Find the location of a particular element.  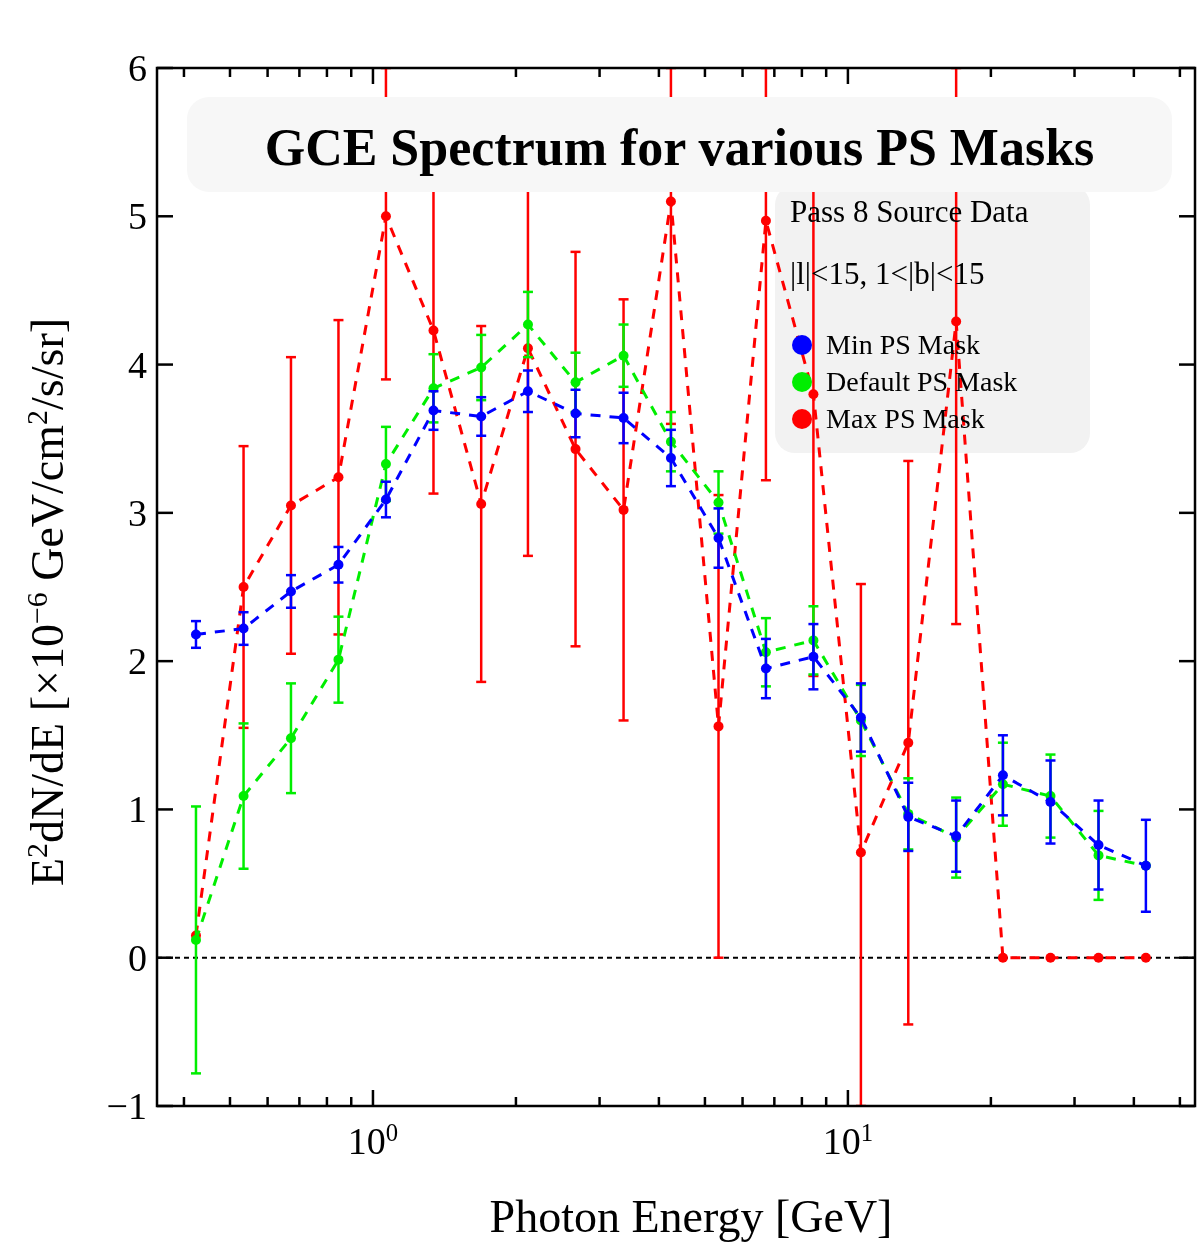

y-tick-label: −1 is located at coordinates (126, 1106).